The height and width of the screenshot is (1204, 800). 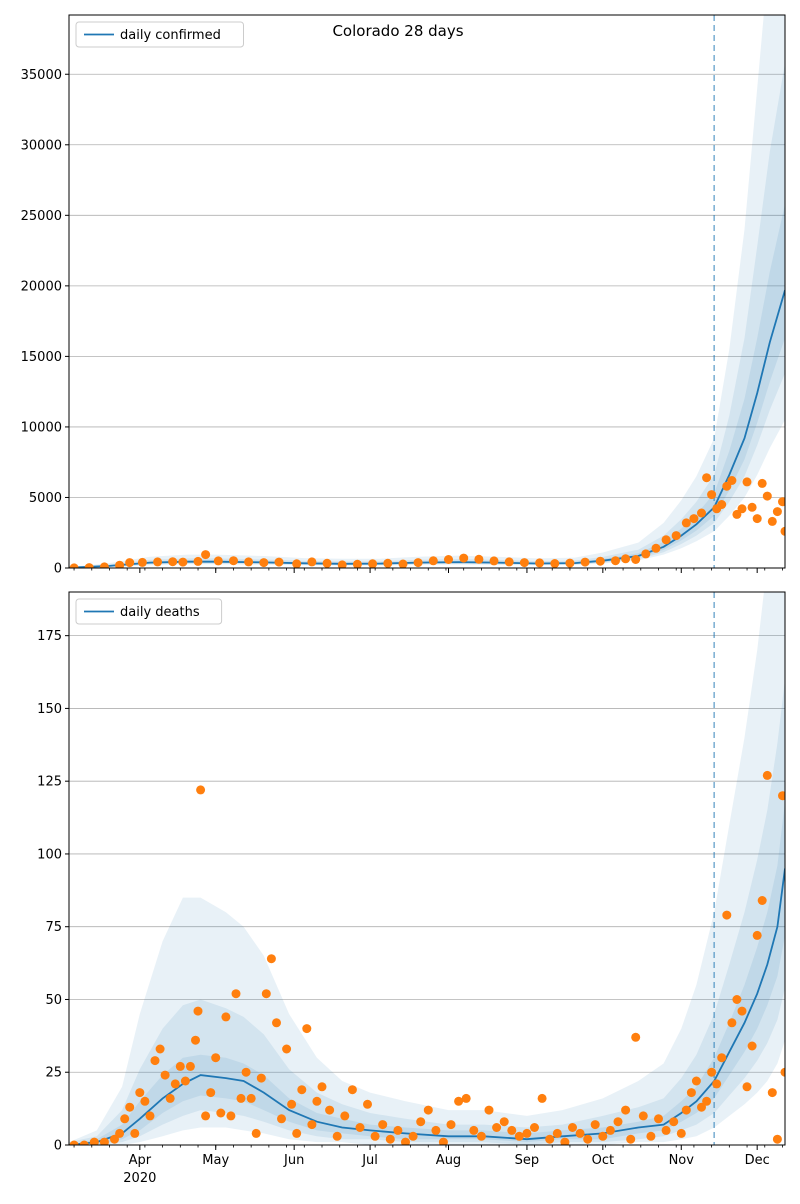 I want to click on x-tick-label: Dec, so click(x=757, y=1160).